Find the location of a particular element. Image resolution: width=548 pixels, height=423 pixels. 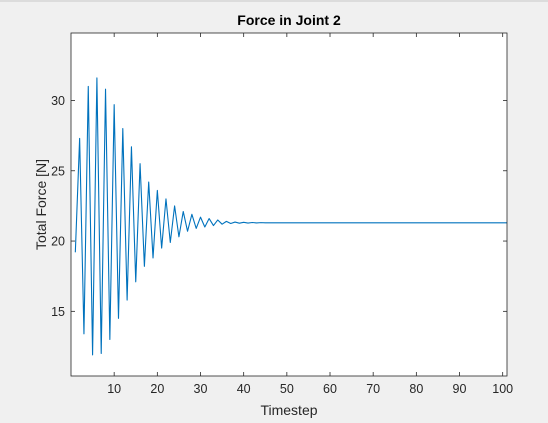

y-tick-label-30: 30 is located at coordinates (58, 101).